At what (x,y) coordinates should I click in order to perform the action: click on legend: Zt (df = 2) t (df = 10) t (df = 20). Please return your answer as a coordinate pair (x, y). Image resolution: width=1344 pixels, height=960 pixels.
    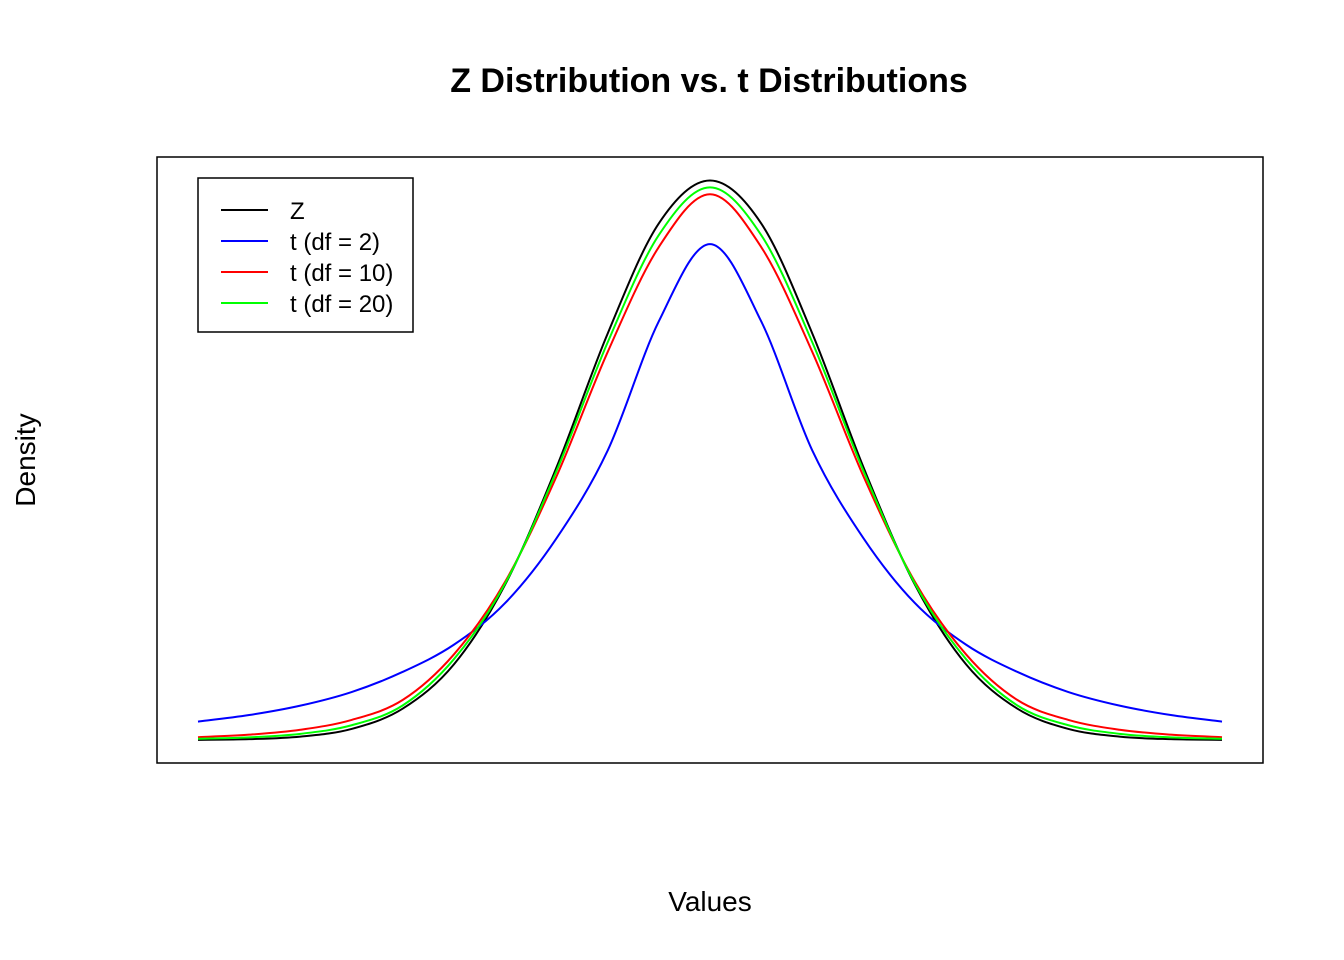
    Looking at the image, I should click on (305, 255).